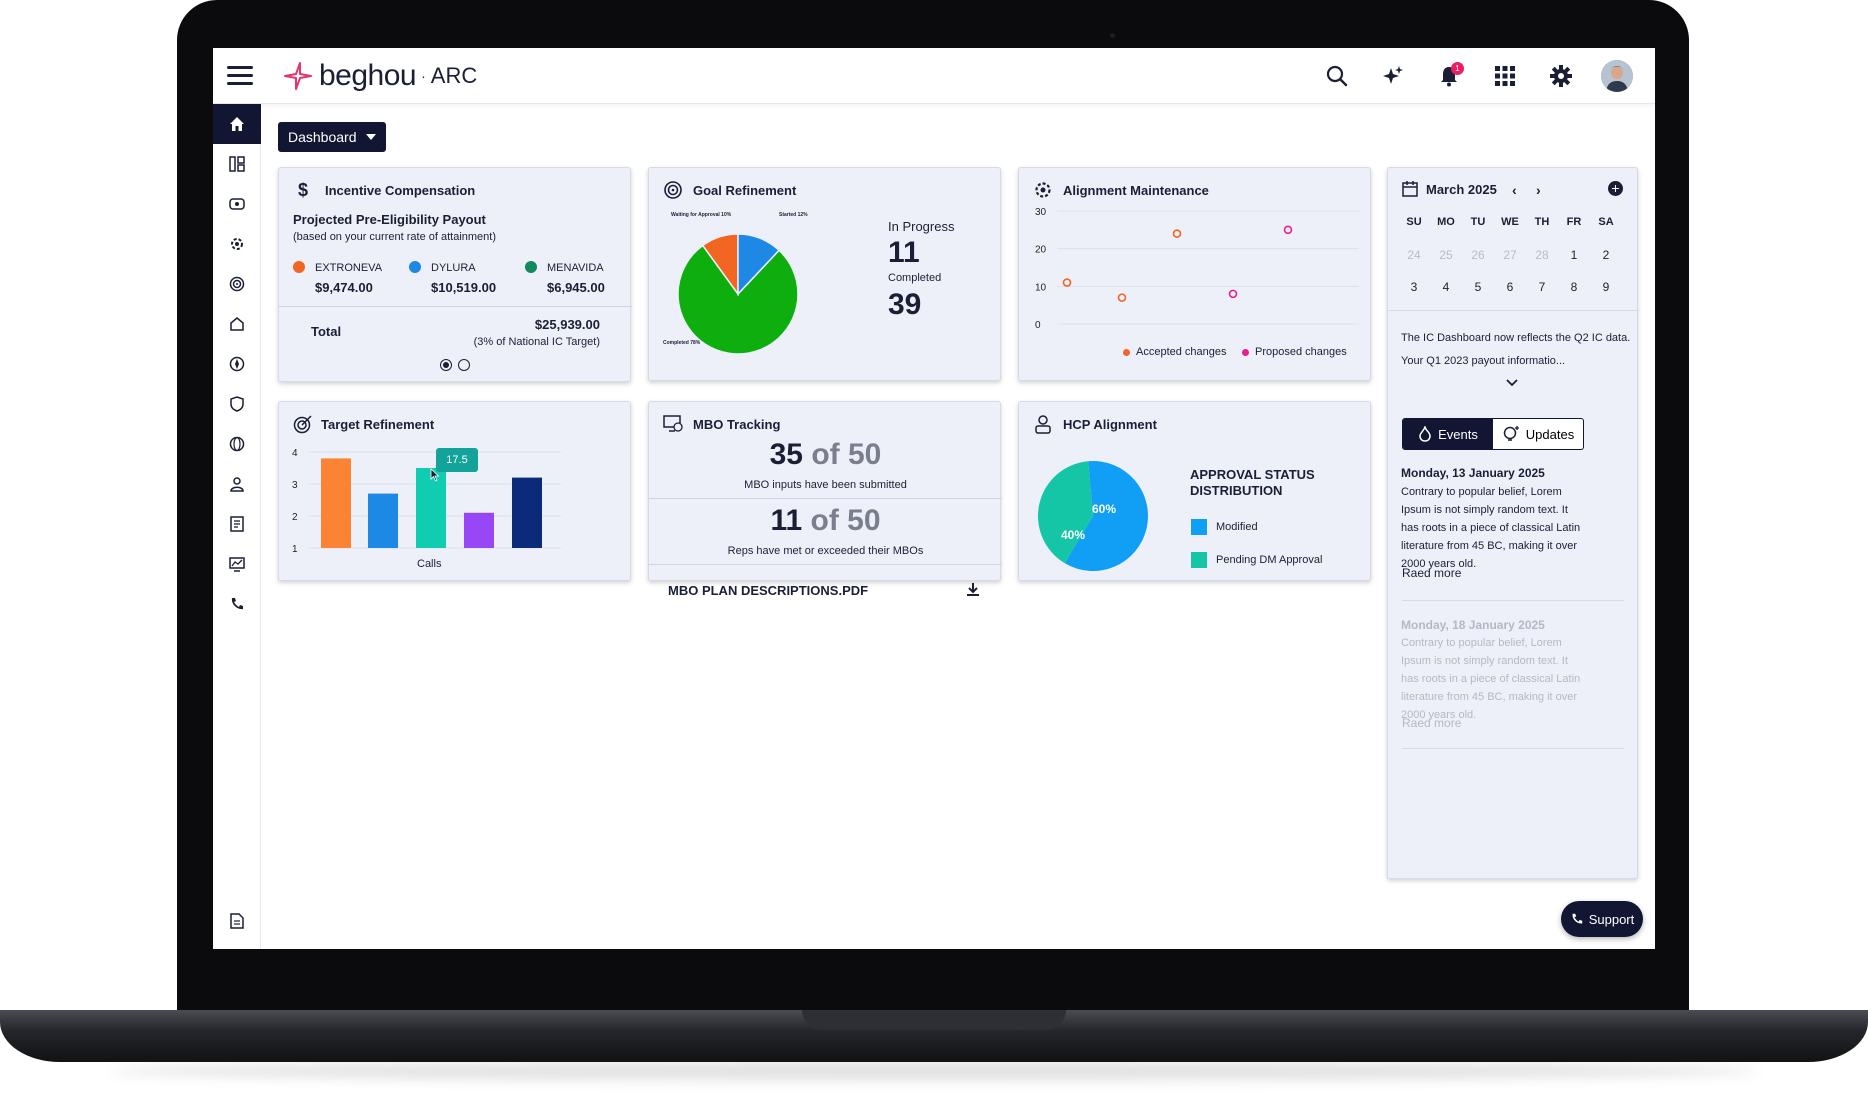  What do you see at coordinates (302, 189) in the screenshot?
I see `dollar-icon: $` at bounding box center [302, 189].